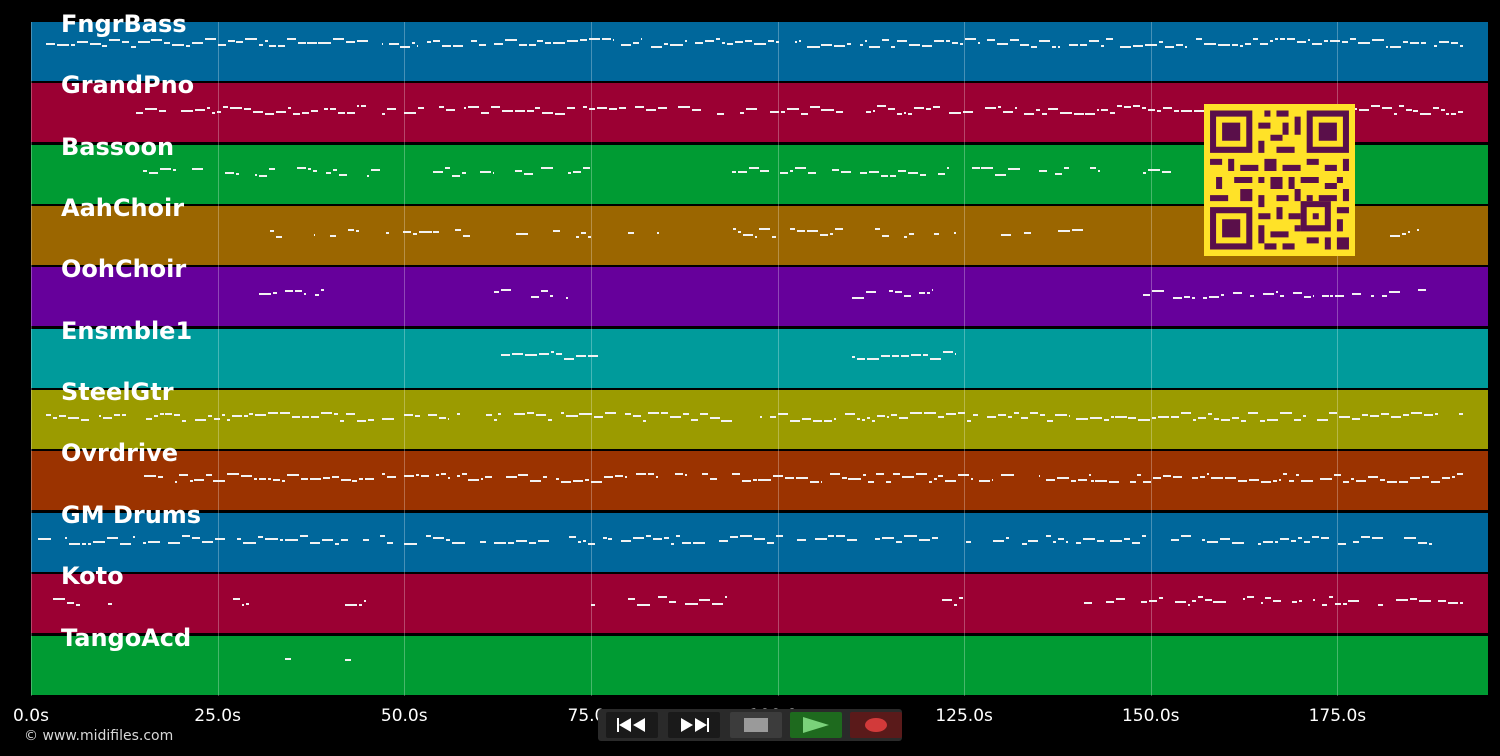  What do you see at coordinates (1279, 180) in the screenshot?
I see `qr-code` at bounding box center [1279, 180].